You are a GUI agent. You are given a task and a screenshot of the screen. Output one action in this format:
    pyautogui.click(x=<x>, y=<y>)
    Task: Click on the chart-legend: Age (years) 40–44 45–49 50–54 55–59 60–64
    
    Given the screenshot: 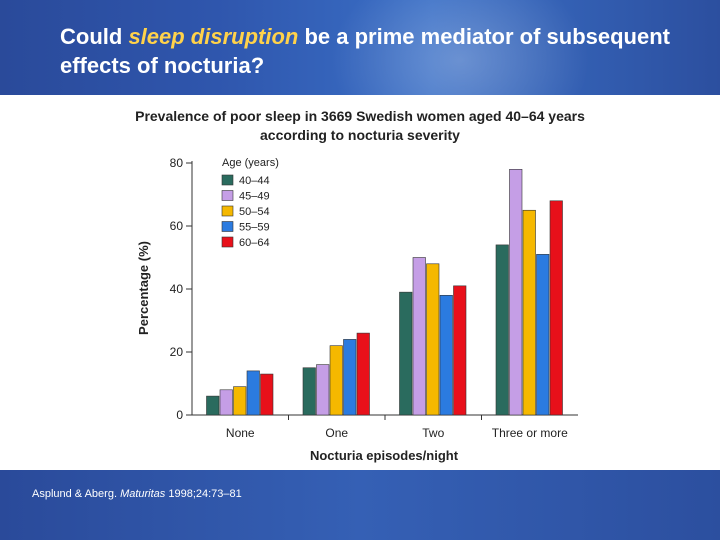 What is the action you would take?
    pyautogui.click(x=250, y=203)
    